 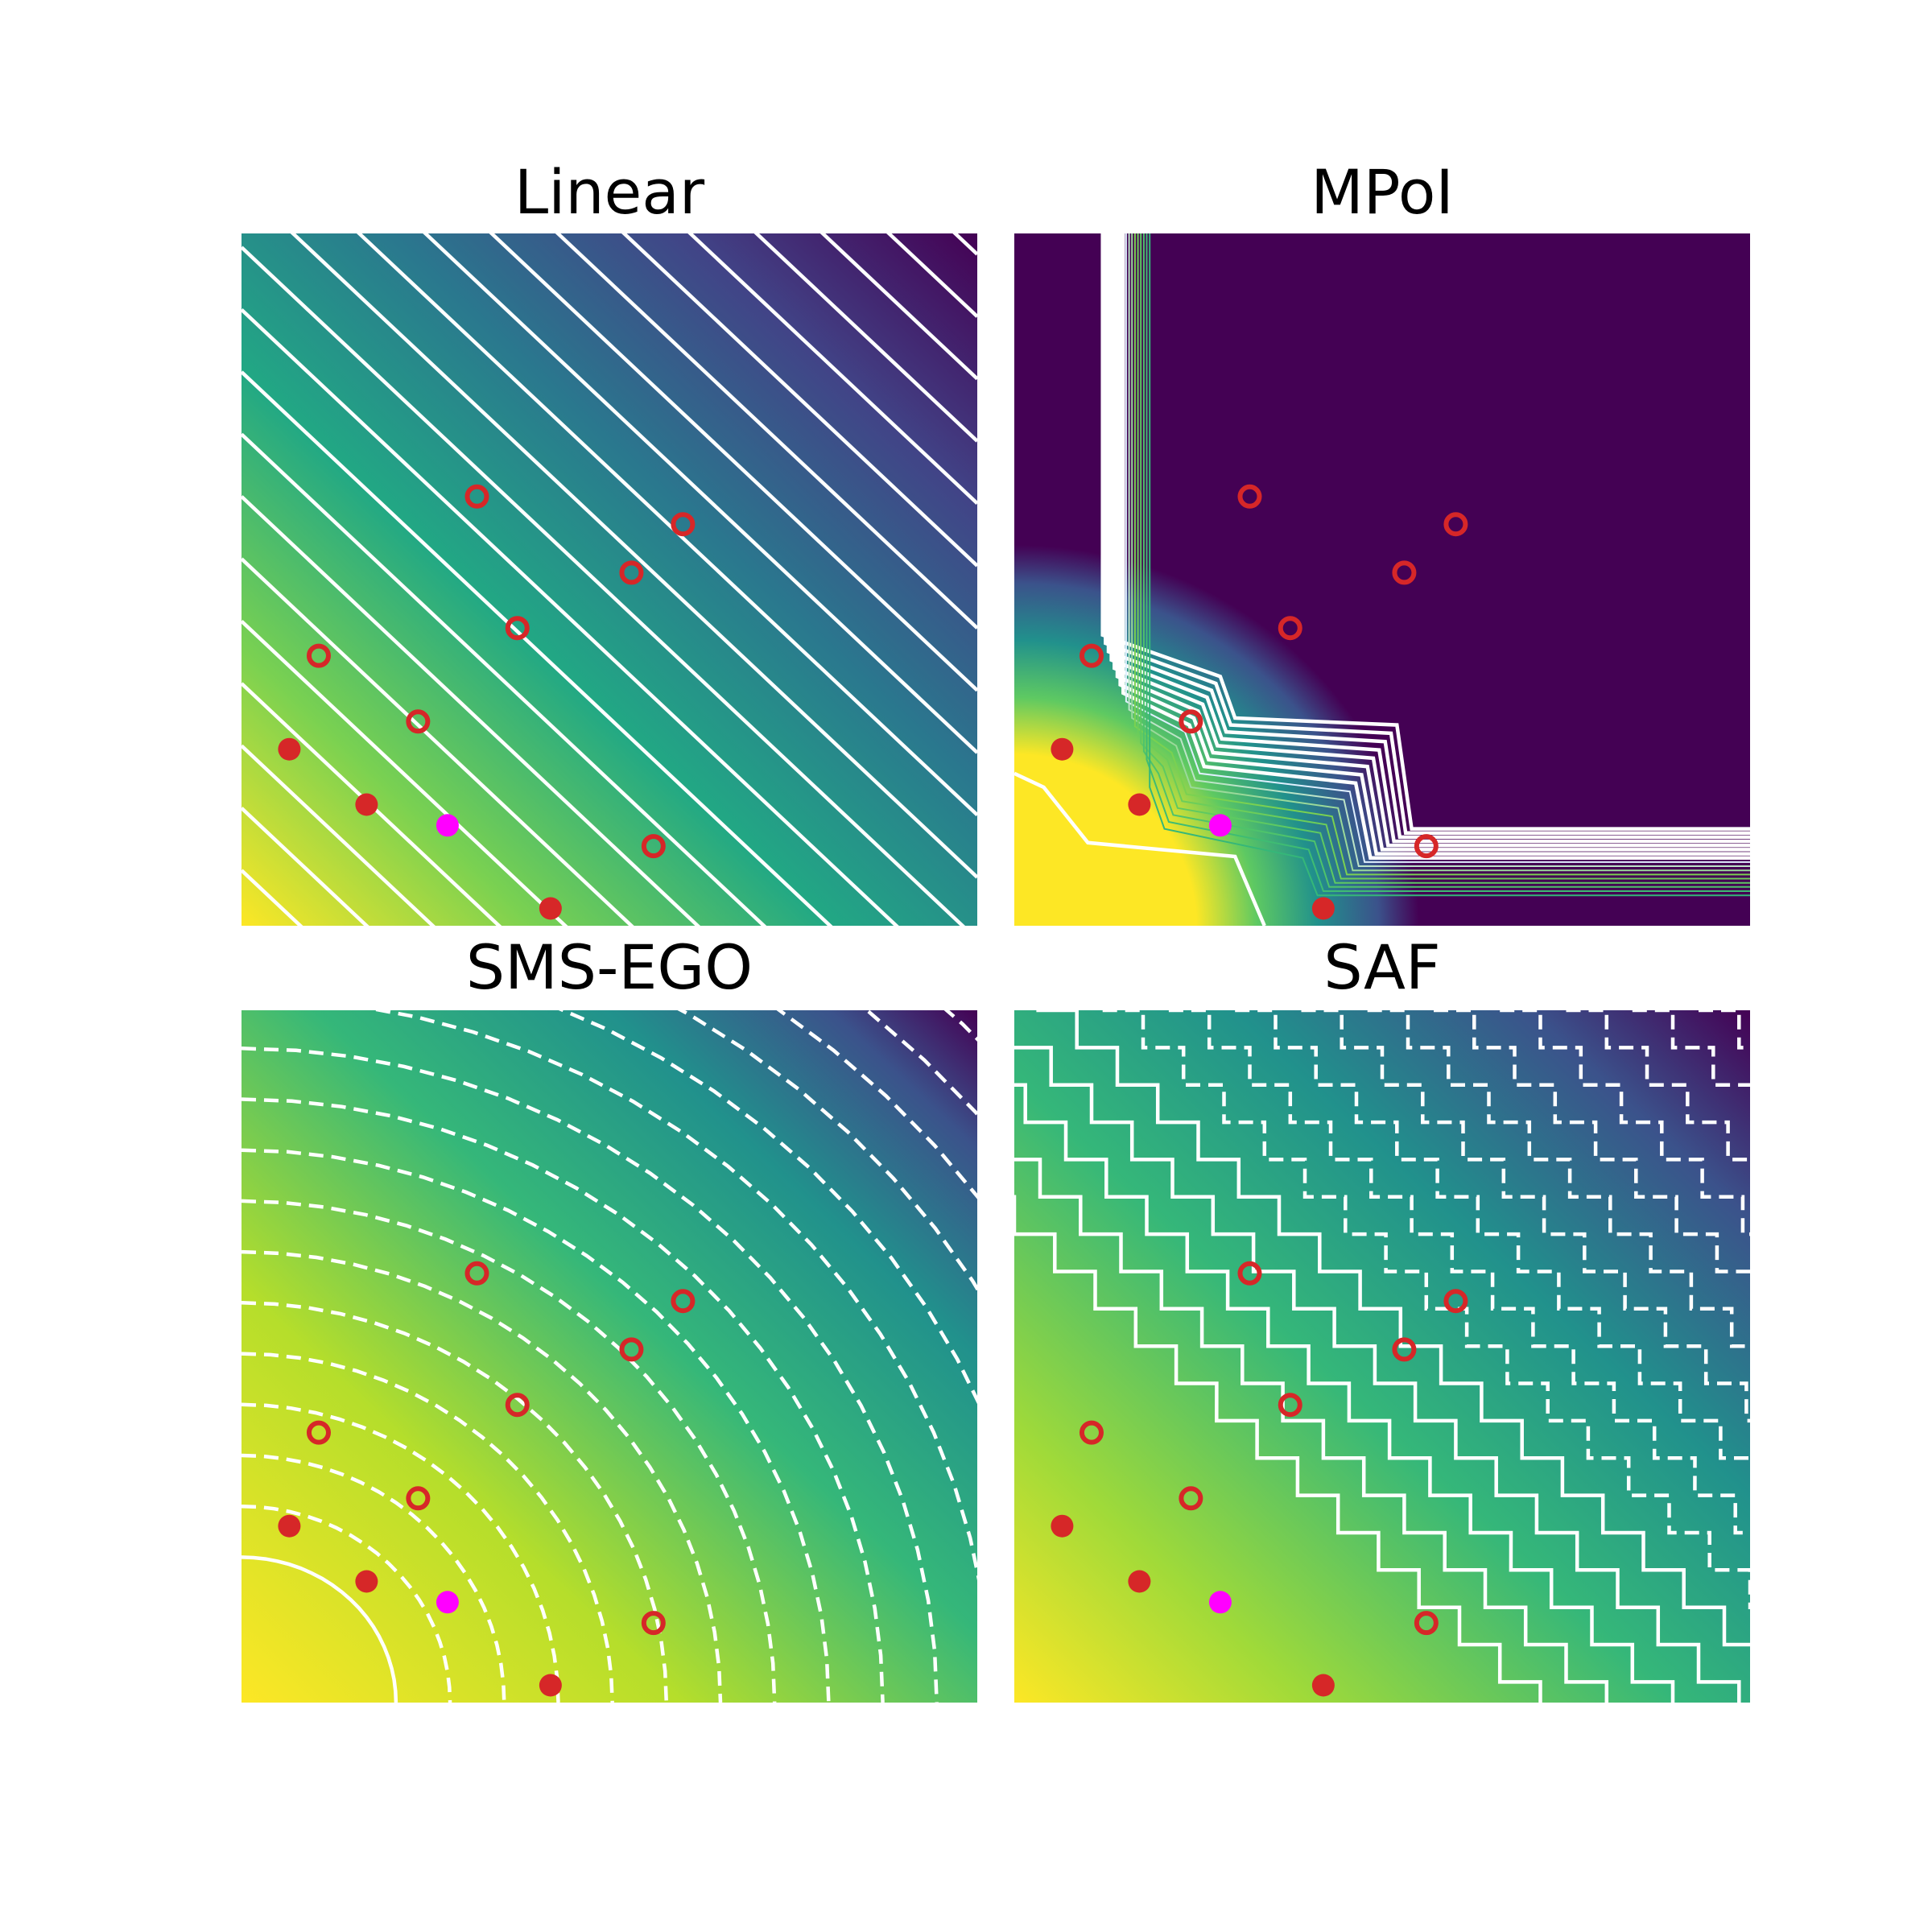 I want to click on panel-title: SMS-EGO, so click(x=609, y=967).